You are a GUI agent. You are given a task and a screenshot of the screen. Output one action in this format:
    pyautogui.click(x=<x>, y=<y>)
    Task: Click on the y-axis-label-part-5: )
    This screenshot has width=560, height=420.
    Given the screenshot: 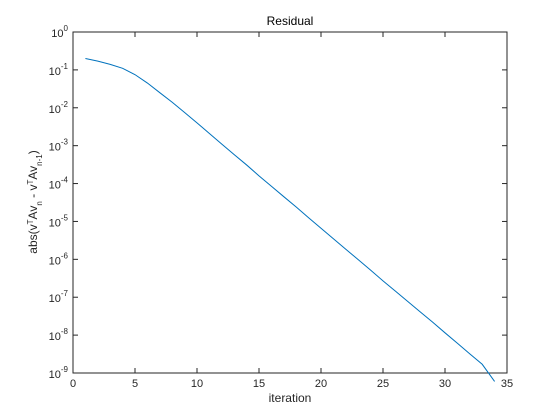 What is the action you would take?
    pyautogui.click(x=33, y=152)
    